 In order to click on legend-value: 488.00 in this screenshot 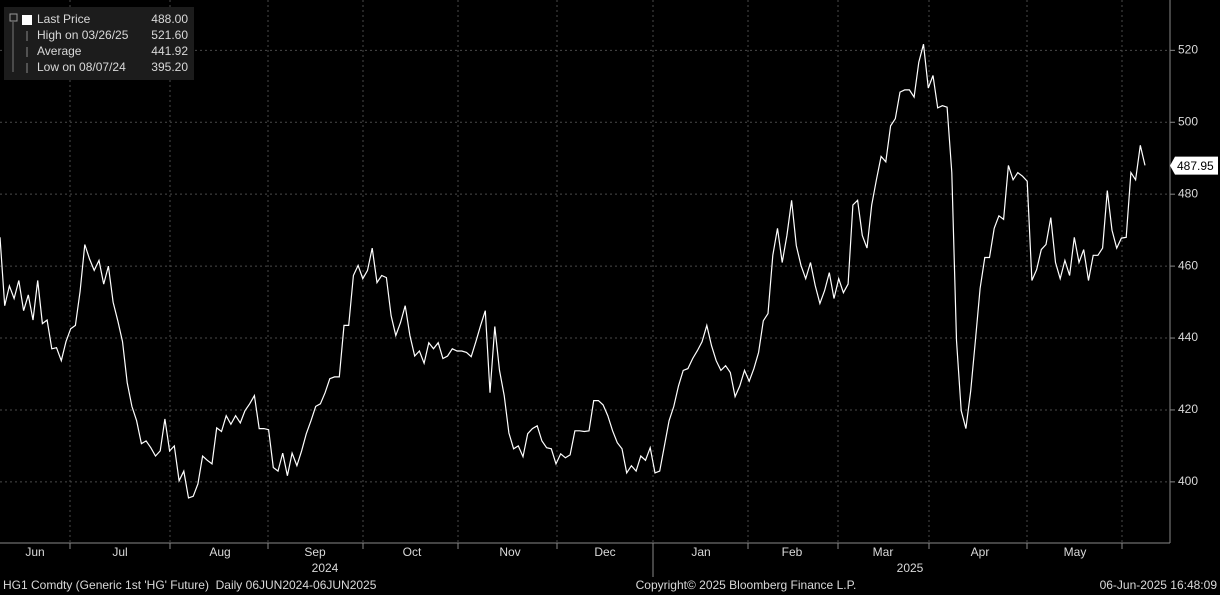, I will do `click(169, 19)`.